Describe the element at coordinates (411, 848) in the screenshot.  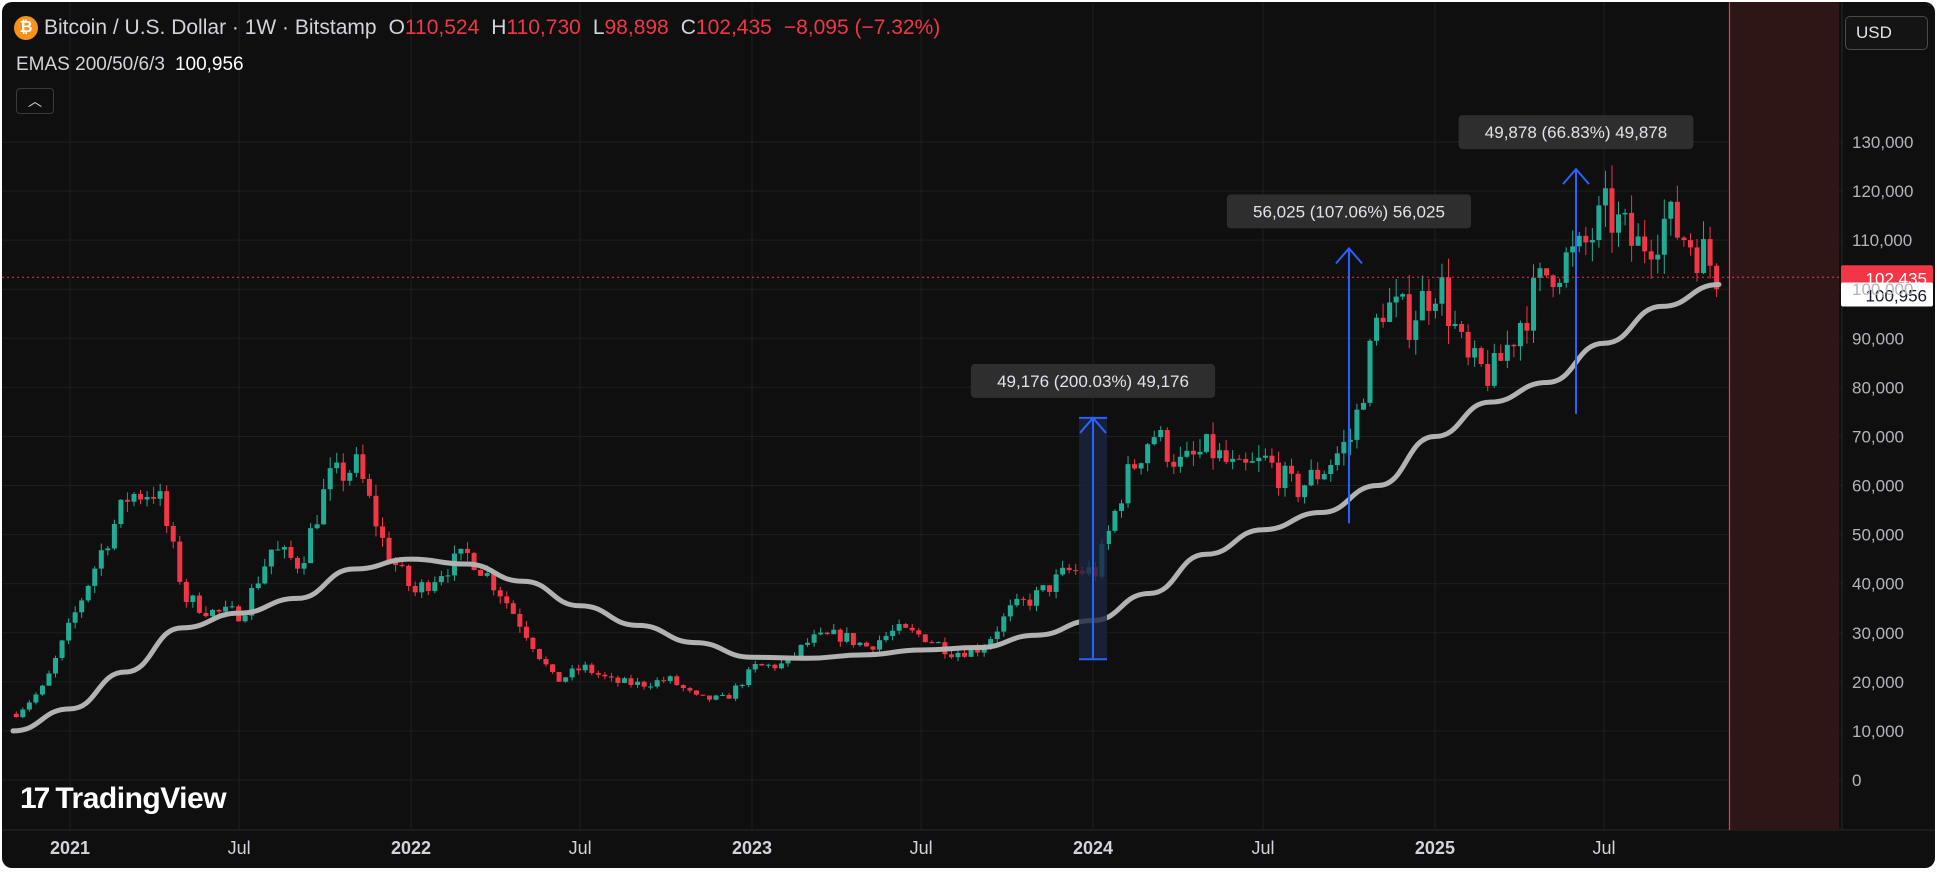
I see `x-tick-label: 2022` at that location.